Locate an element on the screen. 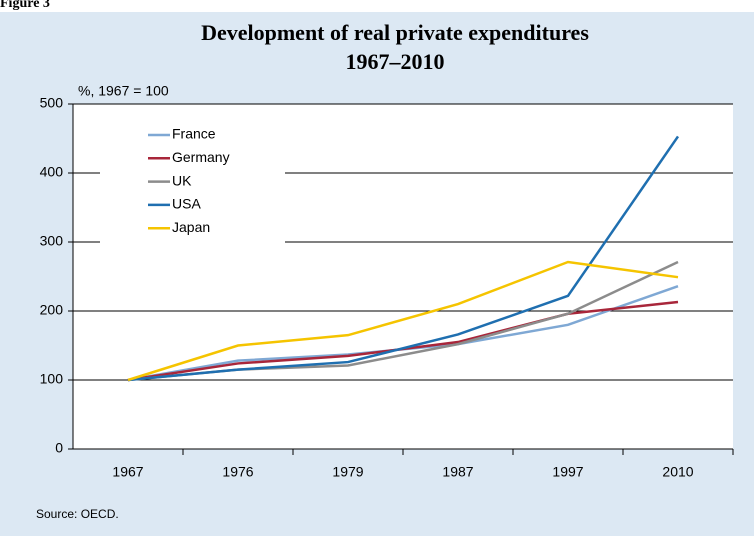 The height and width of the screenshot is (541, 754). chart-title: Development of real private expenditures is located at coordinates (395, 32).